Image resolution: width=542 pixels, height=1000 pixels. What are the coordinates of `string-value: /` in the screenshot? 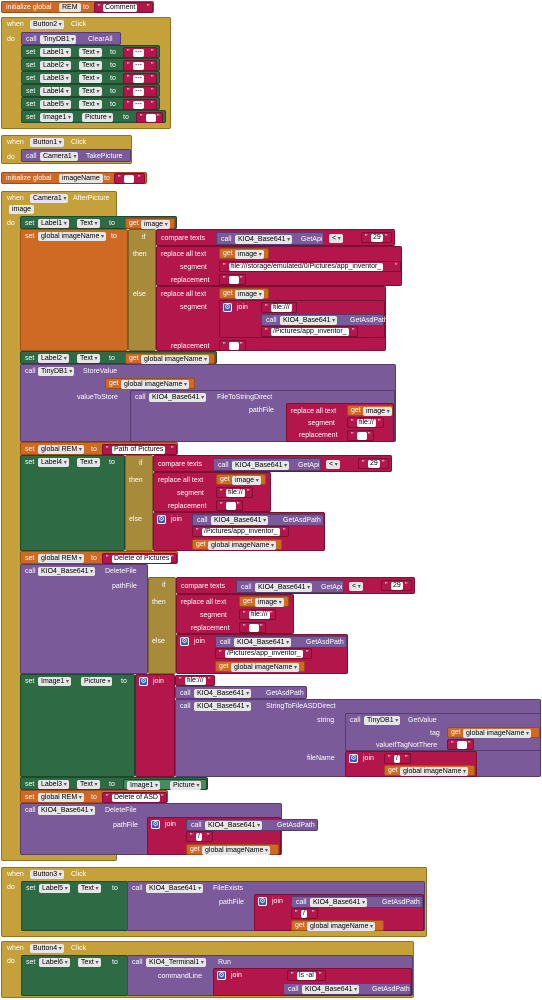 It's located at (397, 759).